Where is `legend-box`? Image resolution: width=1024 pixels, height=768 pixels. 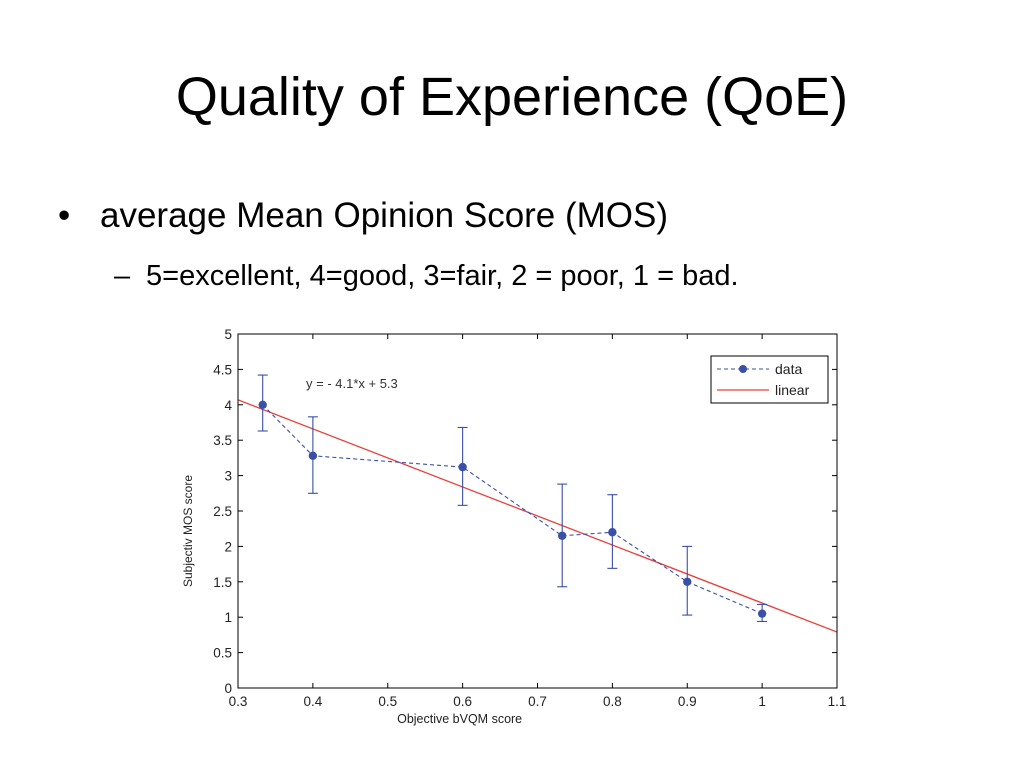 legend-box is located at coordinates (769, 379).